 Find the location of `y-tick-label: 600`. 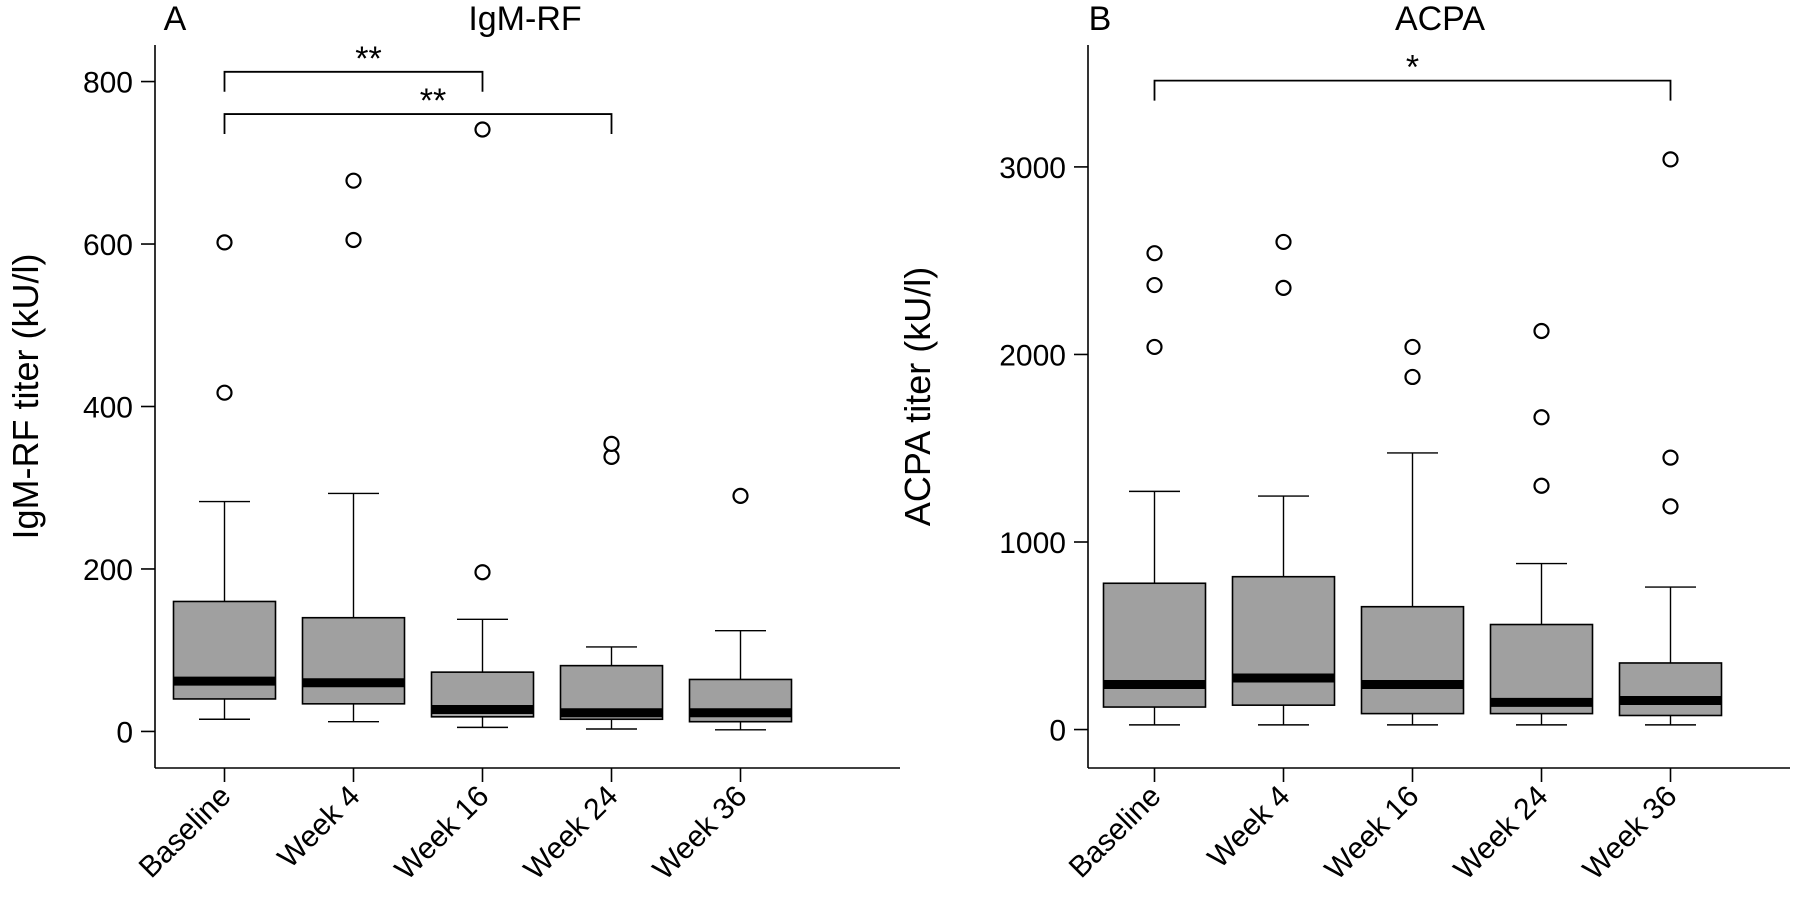

y-tick-label: 600 is located at coordinates (108, 245).